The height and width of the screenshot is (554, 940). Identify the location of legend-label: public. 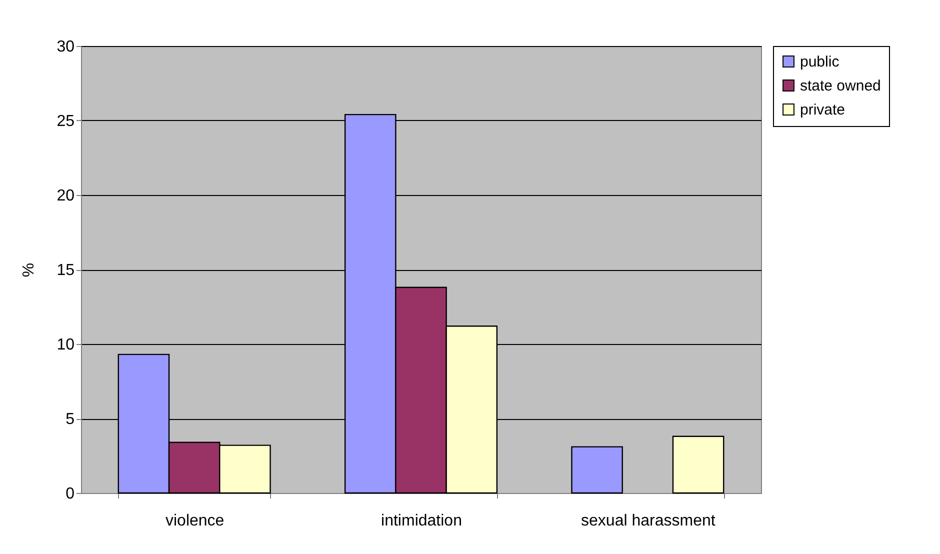
(820, 62).